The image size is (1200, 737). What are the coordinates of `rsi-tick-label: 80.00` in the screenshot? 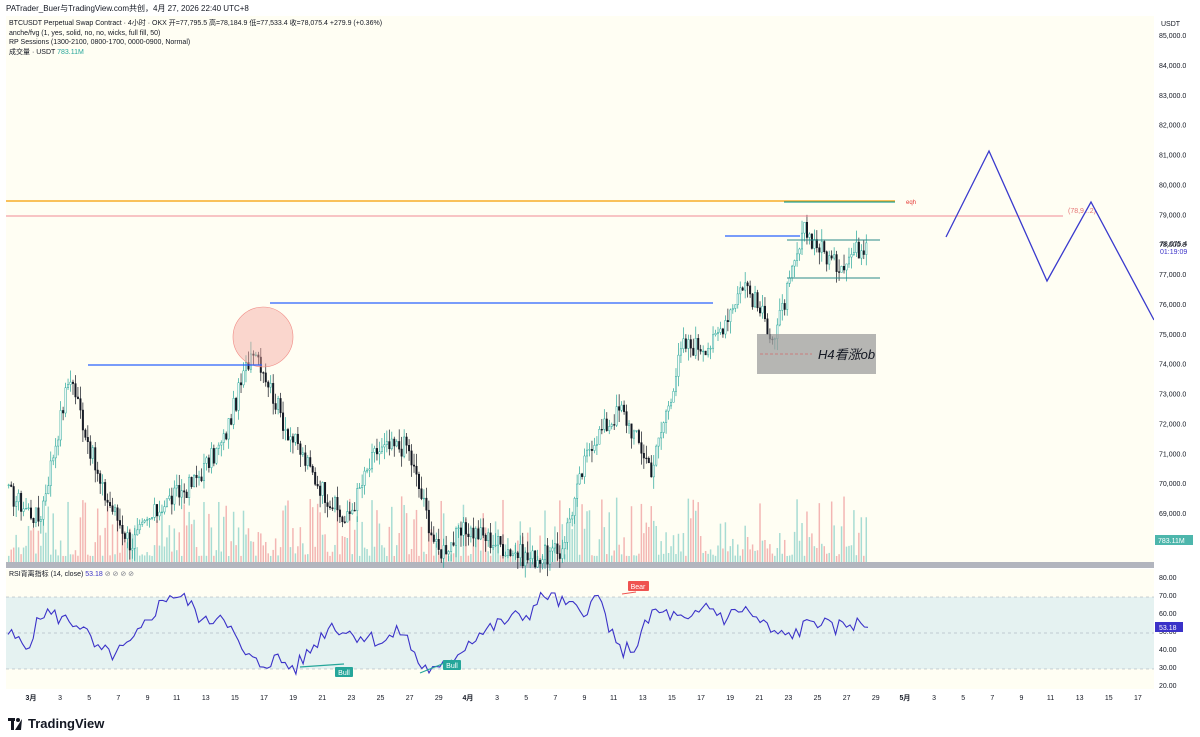 It's located at (1168, 578).